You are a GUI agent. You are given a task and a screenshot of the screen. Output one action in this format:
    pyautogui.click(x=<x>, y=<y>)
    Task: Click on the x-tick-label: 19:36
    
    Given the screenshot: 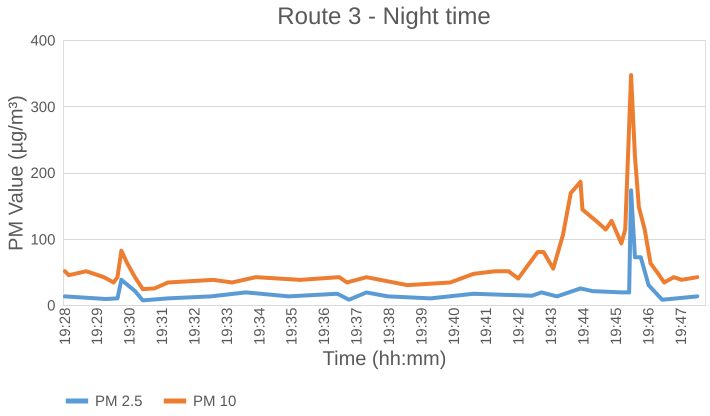 What is the action you would take?
    pyautogui.click(x=325, y=327)
    